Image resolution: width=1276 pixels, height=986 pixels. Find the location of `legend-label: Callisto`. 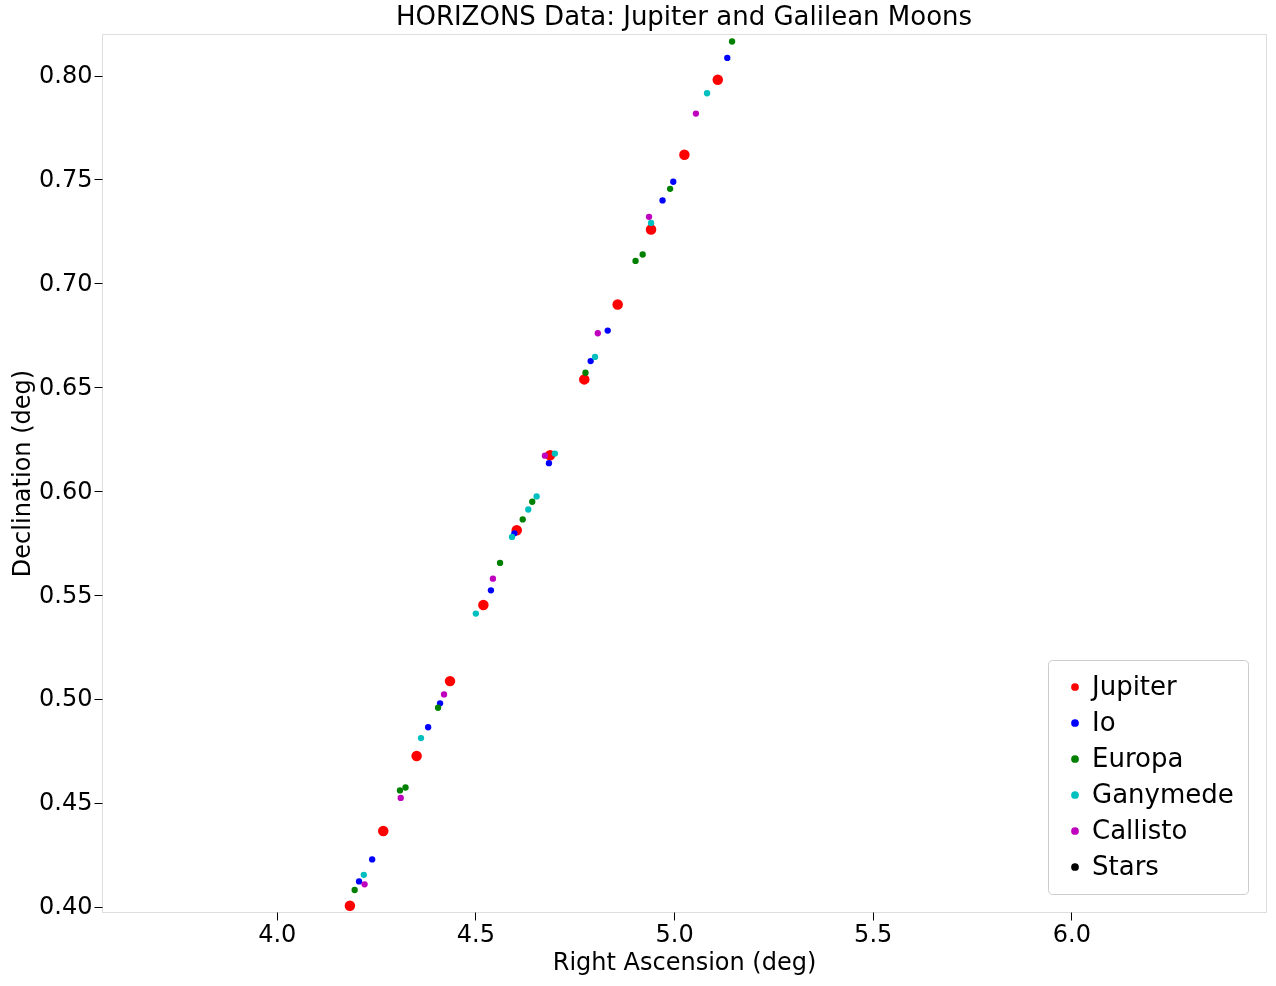

legend-label: Callisto is located at coordinates (1140, 830).